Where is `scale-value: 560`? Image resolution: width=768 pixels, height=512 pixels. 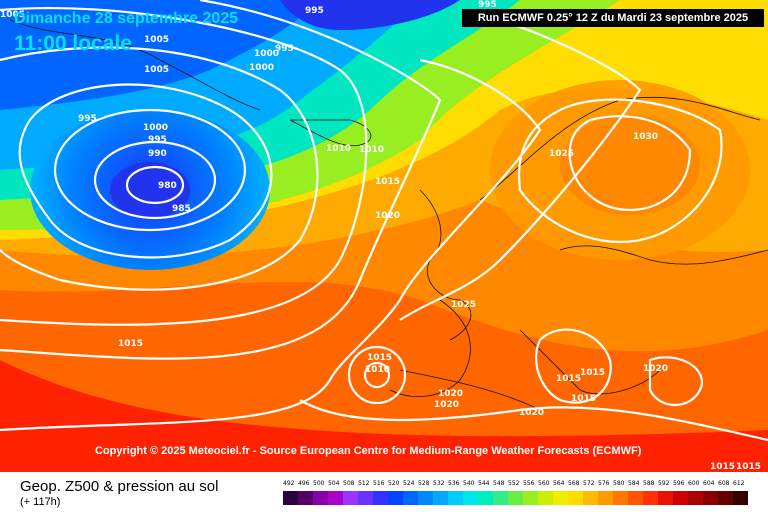 scale-value: 560 is located at coordinates (544, 483).